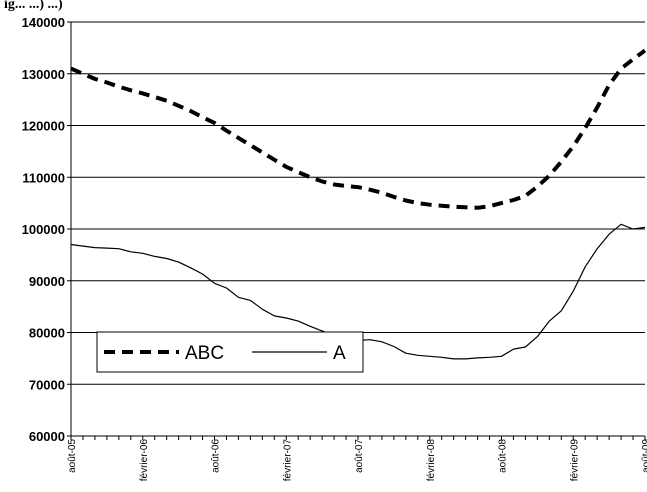 Image resolution: width=647 pixels, height=492 pixels. What do you see at coordinates (431, 460) in the screenshot?
I see `x-tick-label: février-08` at bounding box center [431, 460].